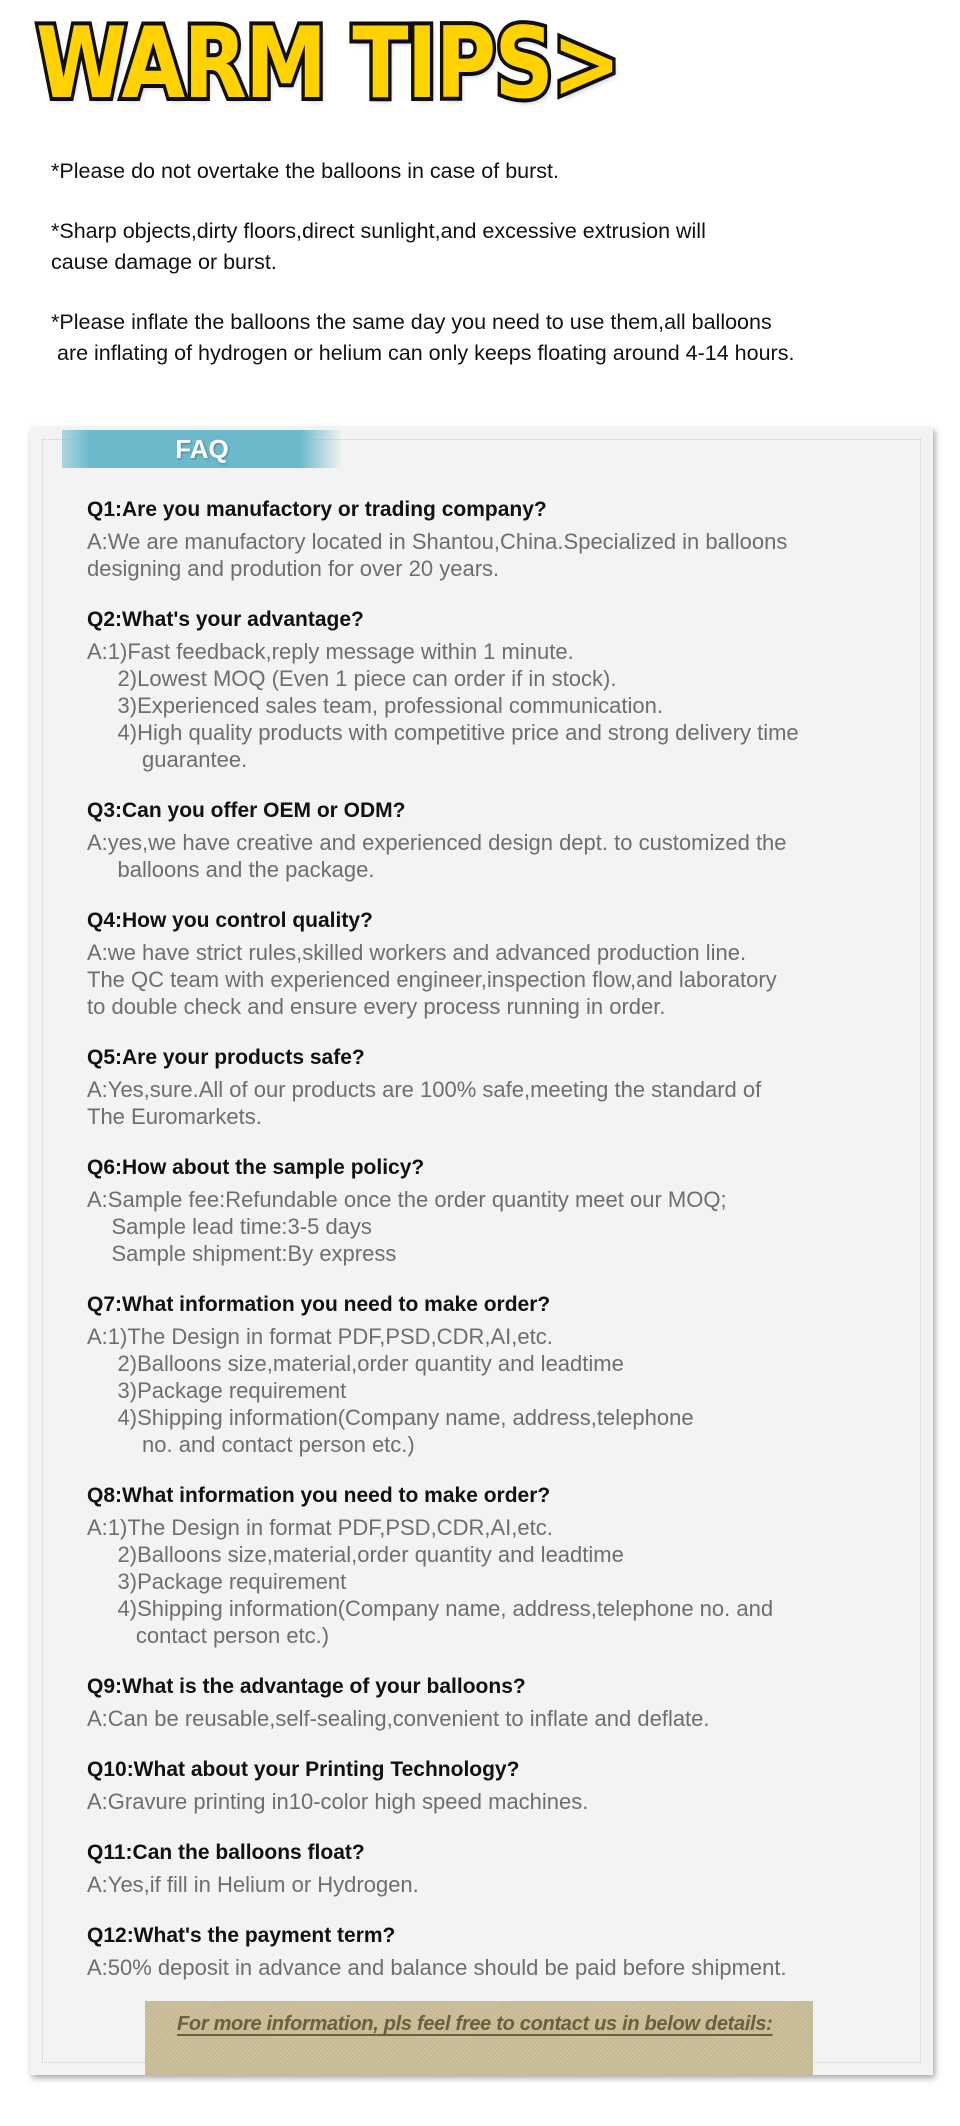 The image size is (960, 2126). Describe the element at coordinates (226, 1852) in the screenshot. I see `faq-question: Q11:Can the balloons float?` at that location.